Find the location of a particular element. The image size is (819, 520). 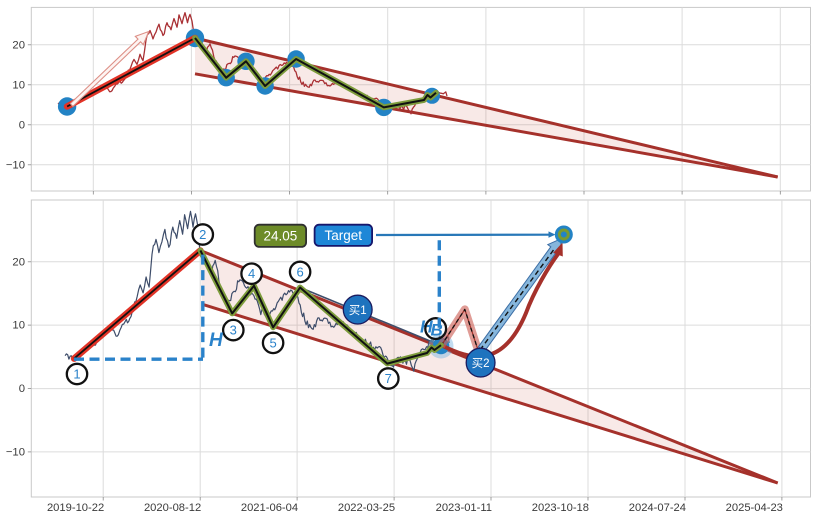

svg-text: 2023-01-11 is located at coordinates (464, 508).